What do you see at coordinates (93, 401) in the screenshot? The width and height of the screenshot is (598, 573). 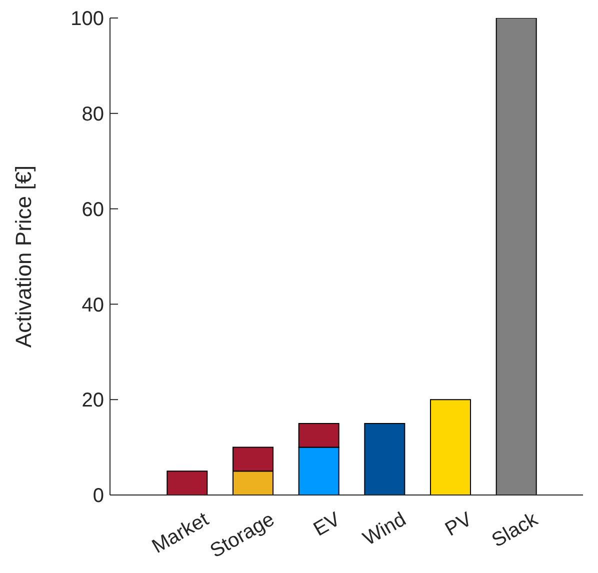 I see `y-tick-label: 20` at bounding box center [93, 401].